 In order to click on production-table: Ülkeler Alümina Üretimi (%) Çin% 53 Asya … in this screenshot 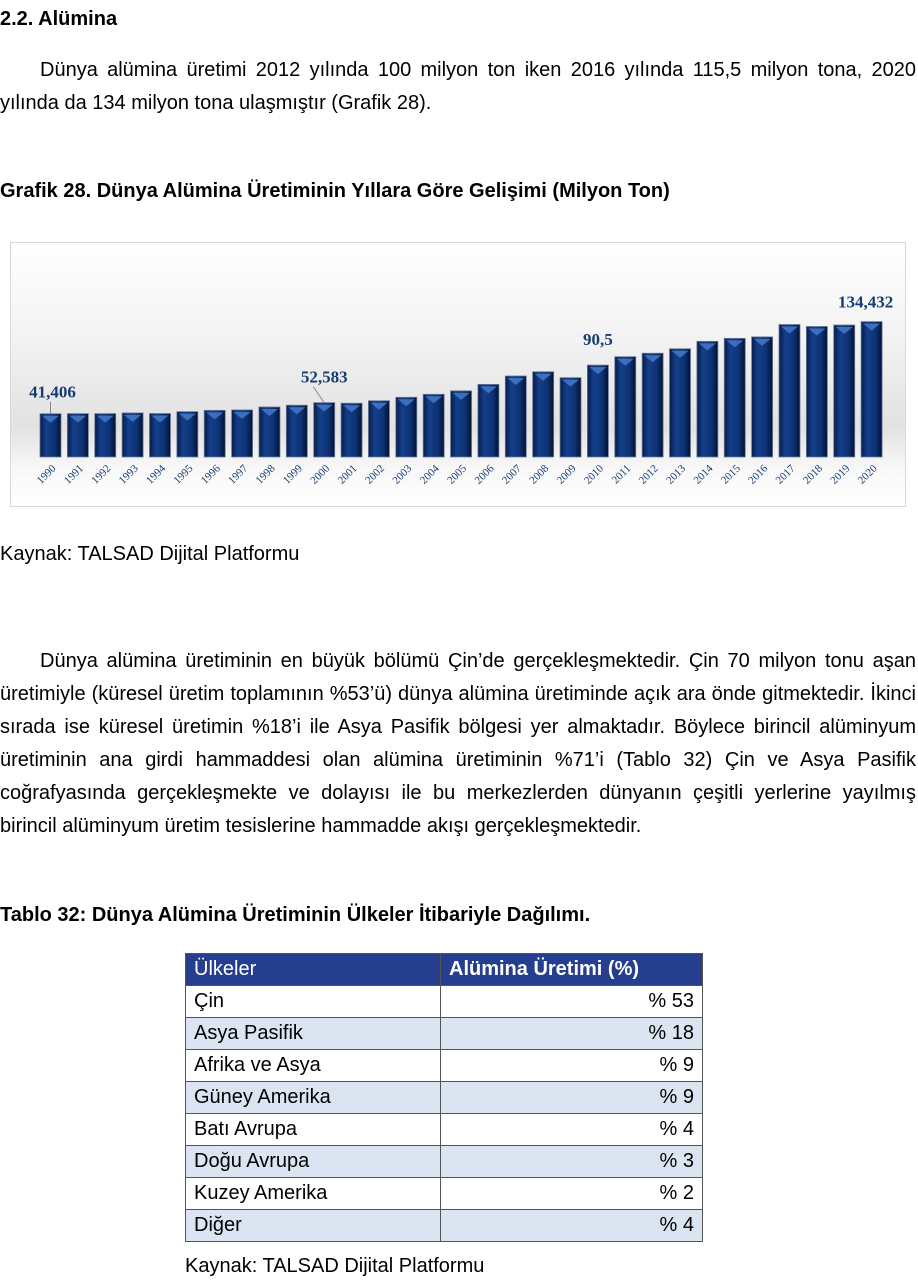, I will do `click(444, 1097)`.